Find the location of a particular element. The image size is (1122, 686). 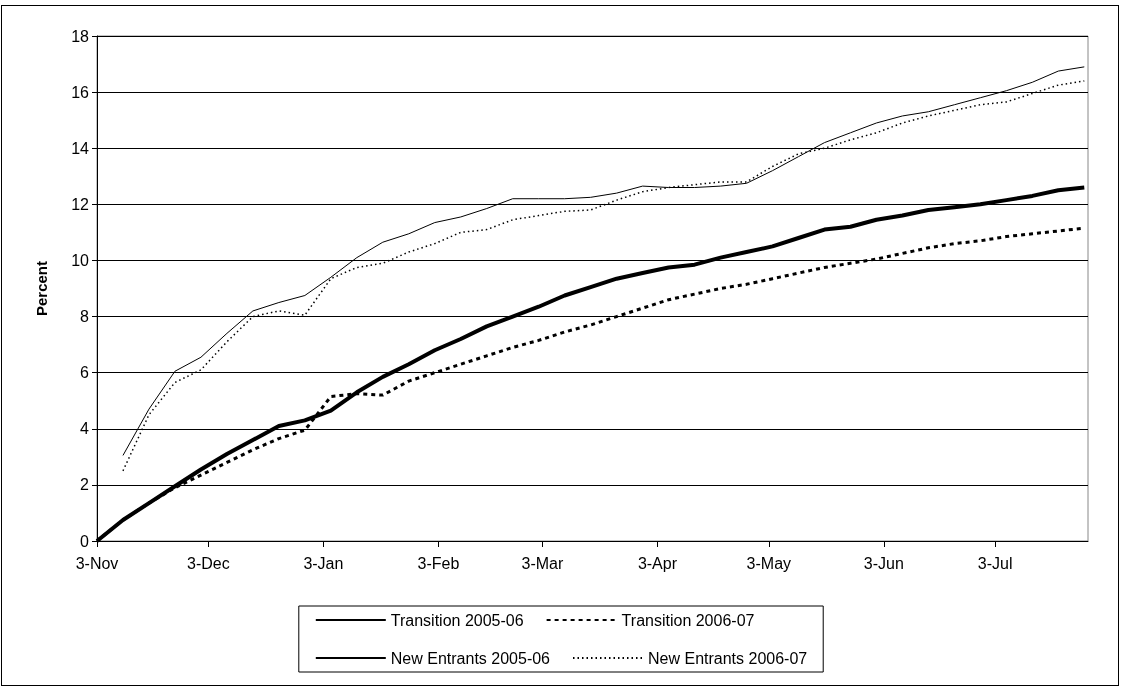

x-tick-label: 3-Mar is located at coordinates (542, 563).